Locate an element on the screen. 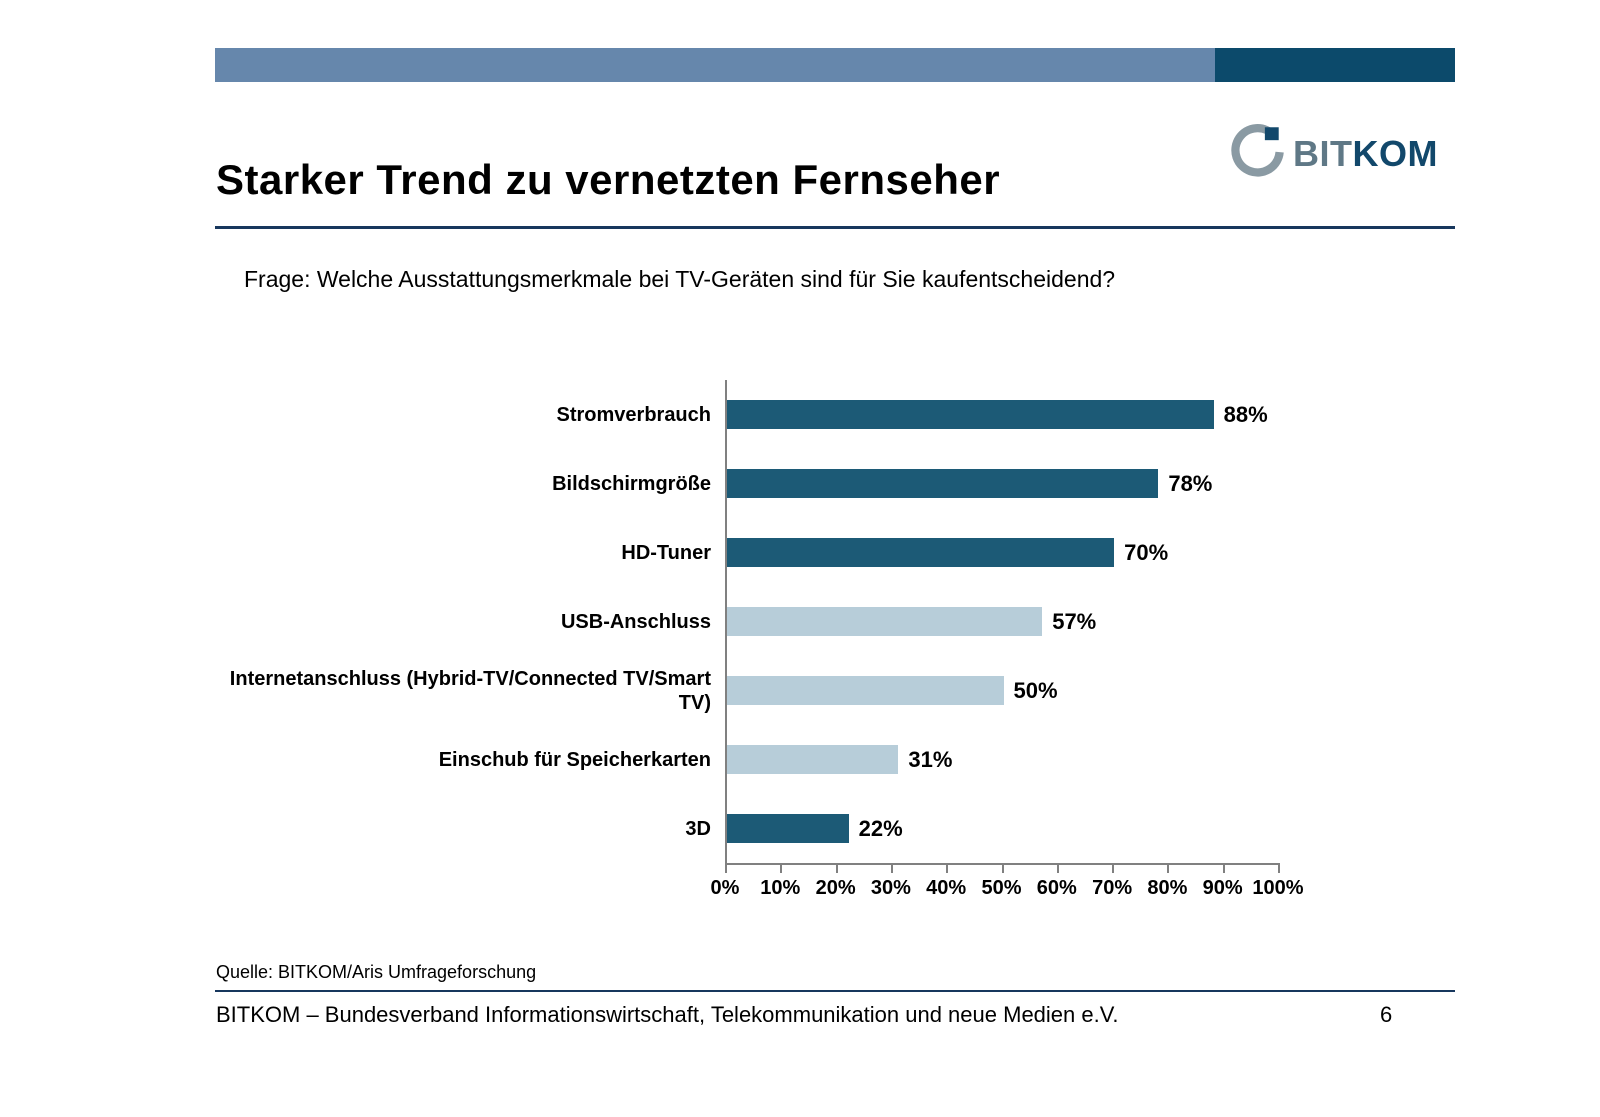  axis-tick-label: 50% is located at coordinates (1001, 888).